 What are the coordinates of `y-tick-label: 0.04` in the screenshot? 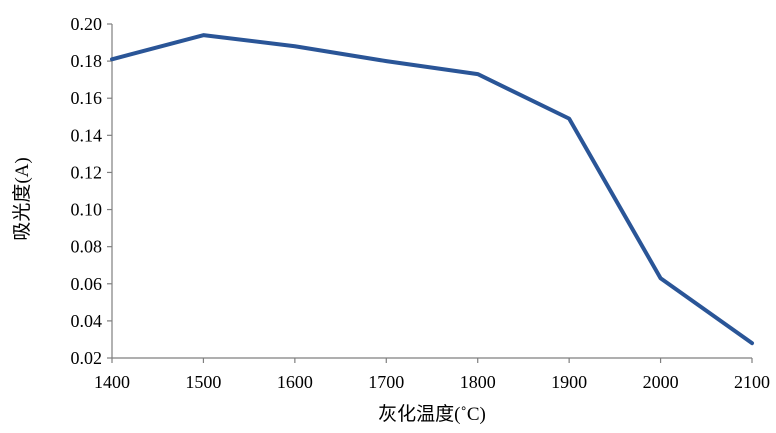 It's located at (87, 321).